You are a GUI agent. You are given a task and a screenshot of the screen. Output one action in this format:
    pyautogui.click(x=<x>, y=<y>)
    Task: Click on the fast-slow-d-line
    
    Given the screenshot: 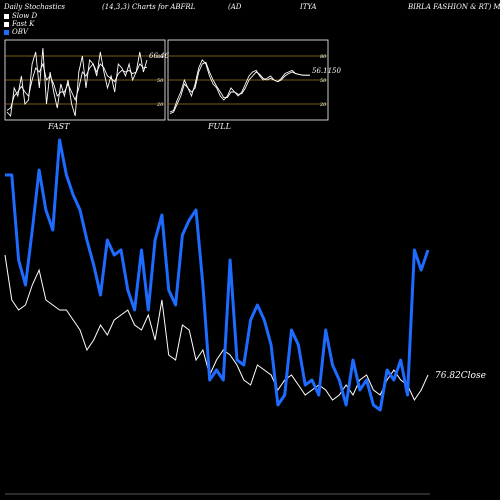 What is the action you would take?
    pyautogui.click(x=77, y=86)
    